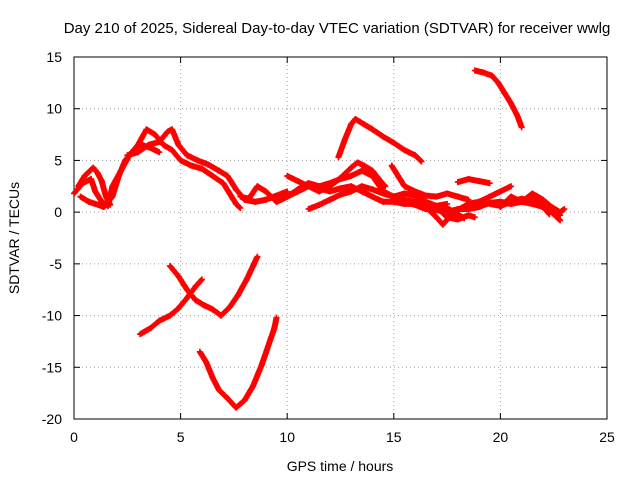 This screenshot has height=480, width=640. I want to click on y-tick-label: -10, so click(52, 316).